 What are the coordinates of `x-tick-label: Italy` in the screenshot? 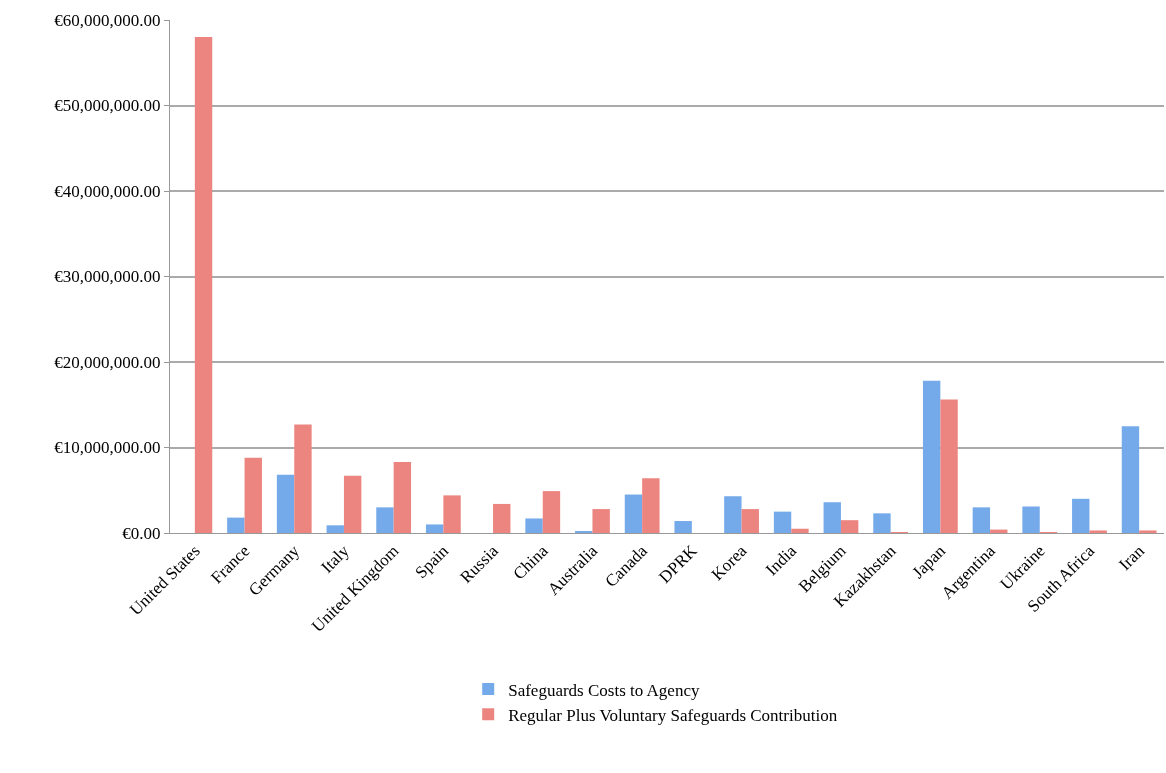 It's located at (335, 558).